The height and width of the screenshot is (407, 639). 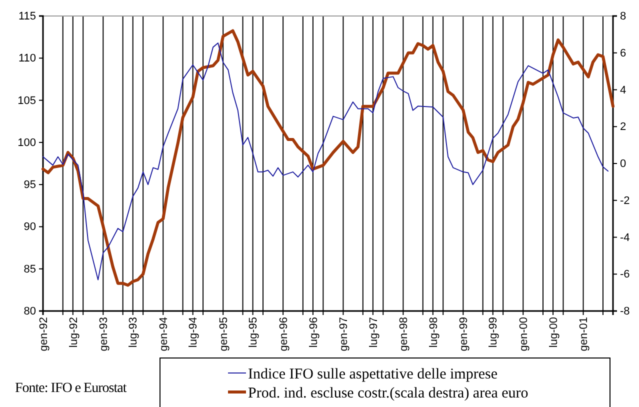 I want to click on y2-tick-label: 6, so click(x=623, y=53).